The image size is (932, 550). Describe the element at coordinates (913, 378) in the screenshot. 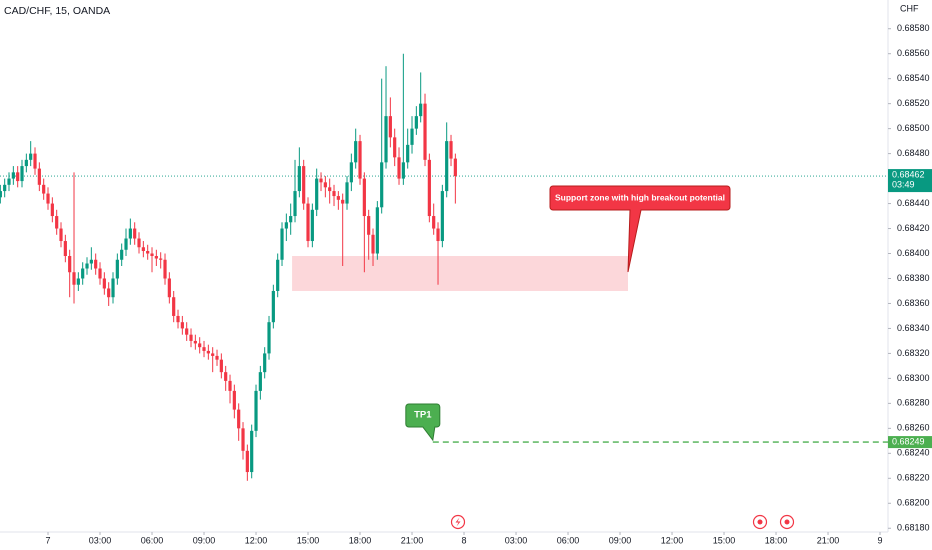

I see `y-tick-label: 0.68300` at that location.